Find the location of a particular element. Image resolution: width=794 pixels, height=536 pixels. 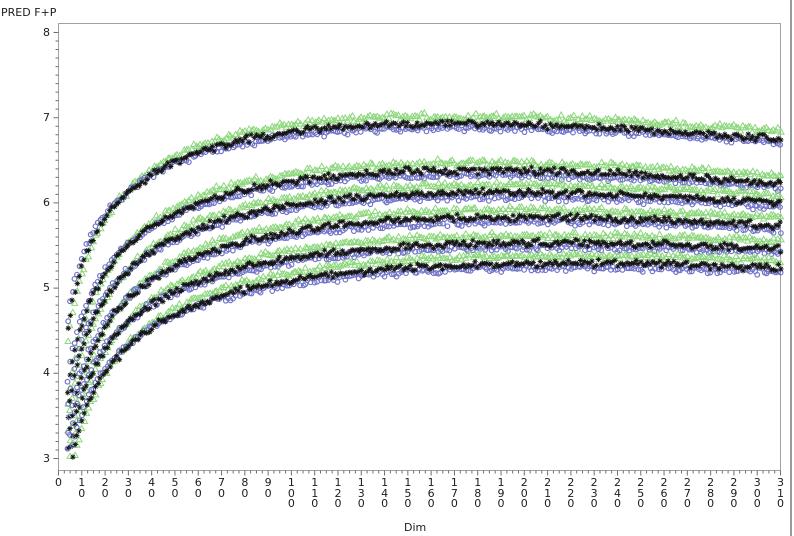

x-tick-label: 1 3 0 is located at coordinates (361, 493).